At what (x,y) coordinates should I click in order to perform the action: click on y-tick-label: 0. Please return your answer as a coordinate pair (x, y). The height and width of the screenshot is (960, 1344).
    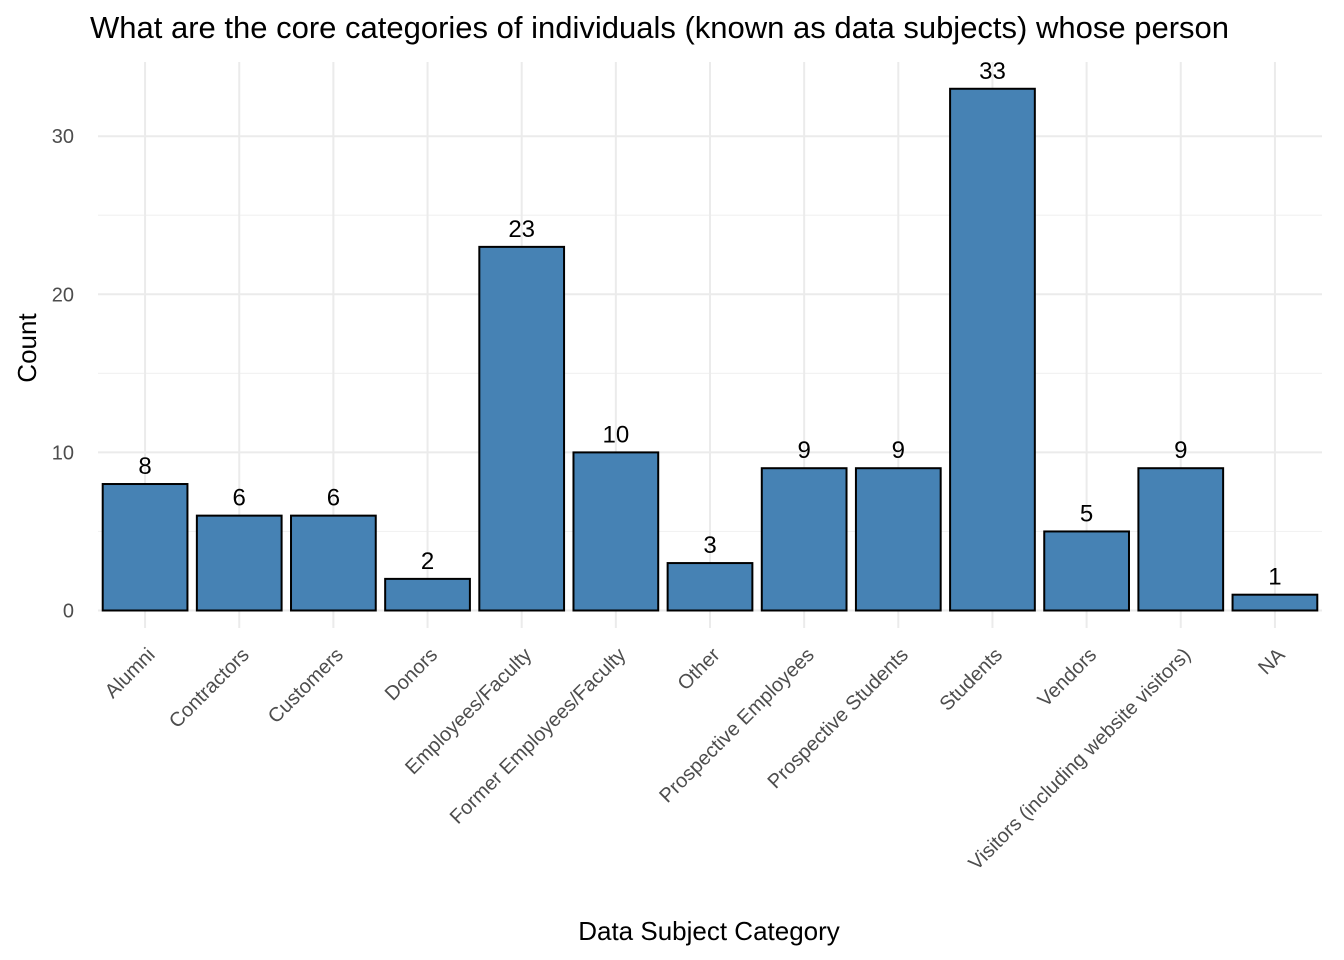
    Looking at the image, I should click on (68, 612).